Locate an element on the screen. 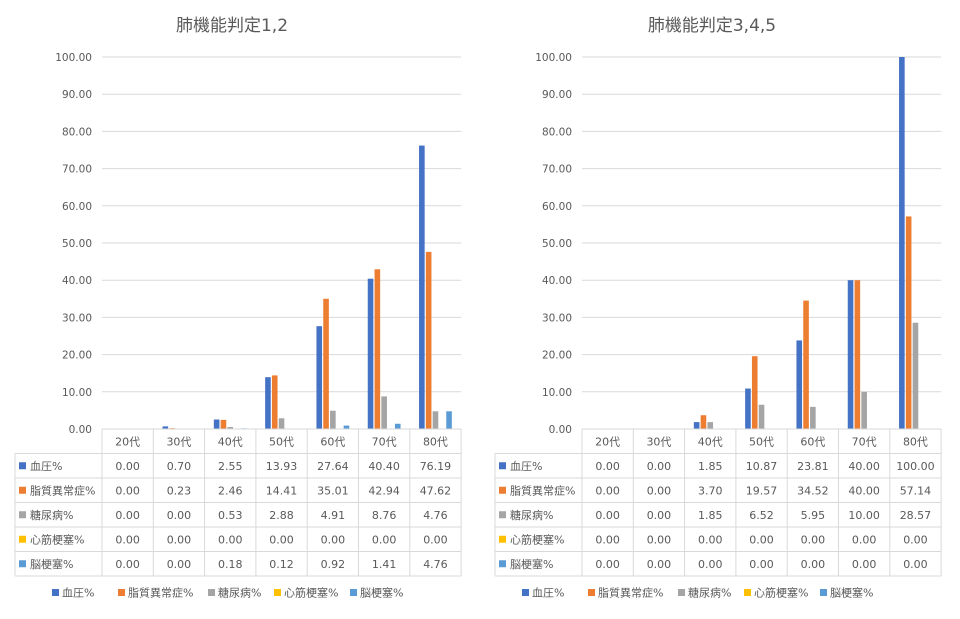 This screenshot has width=960, height=619. y-tick-label: 90.00 is located at coordinates (77, 95).